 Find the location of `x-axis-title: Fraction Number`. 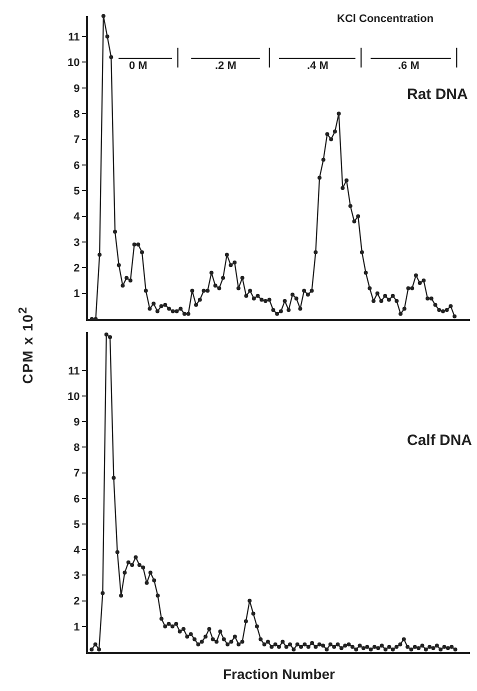

x-axis-title: Fraction Number is located at coordinates (279, 674).